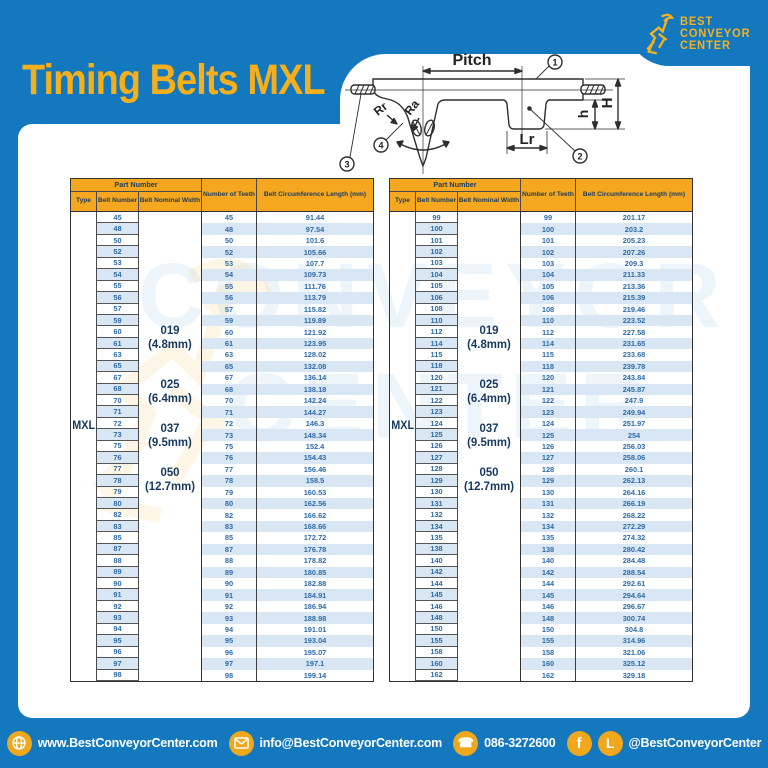 The width and height of the screenshot is (768, 768). I want to click on teeth-cell: 148, so click(548, 618).